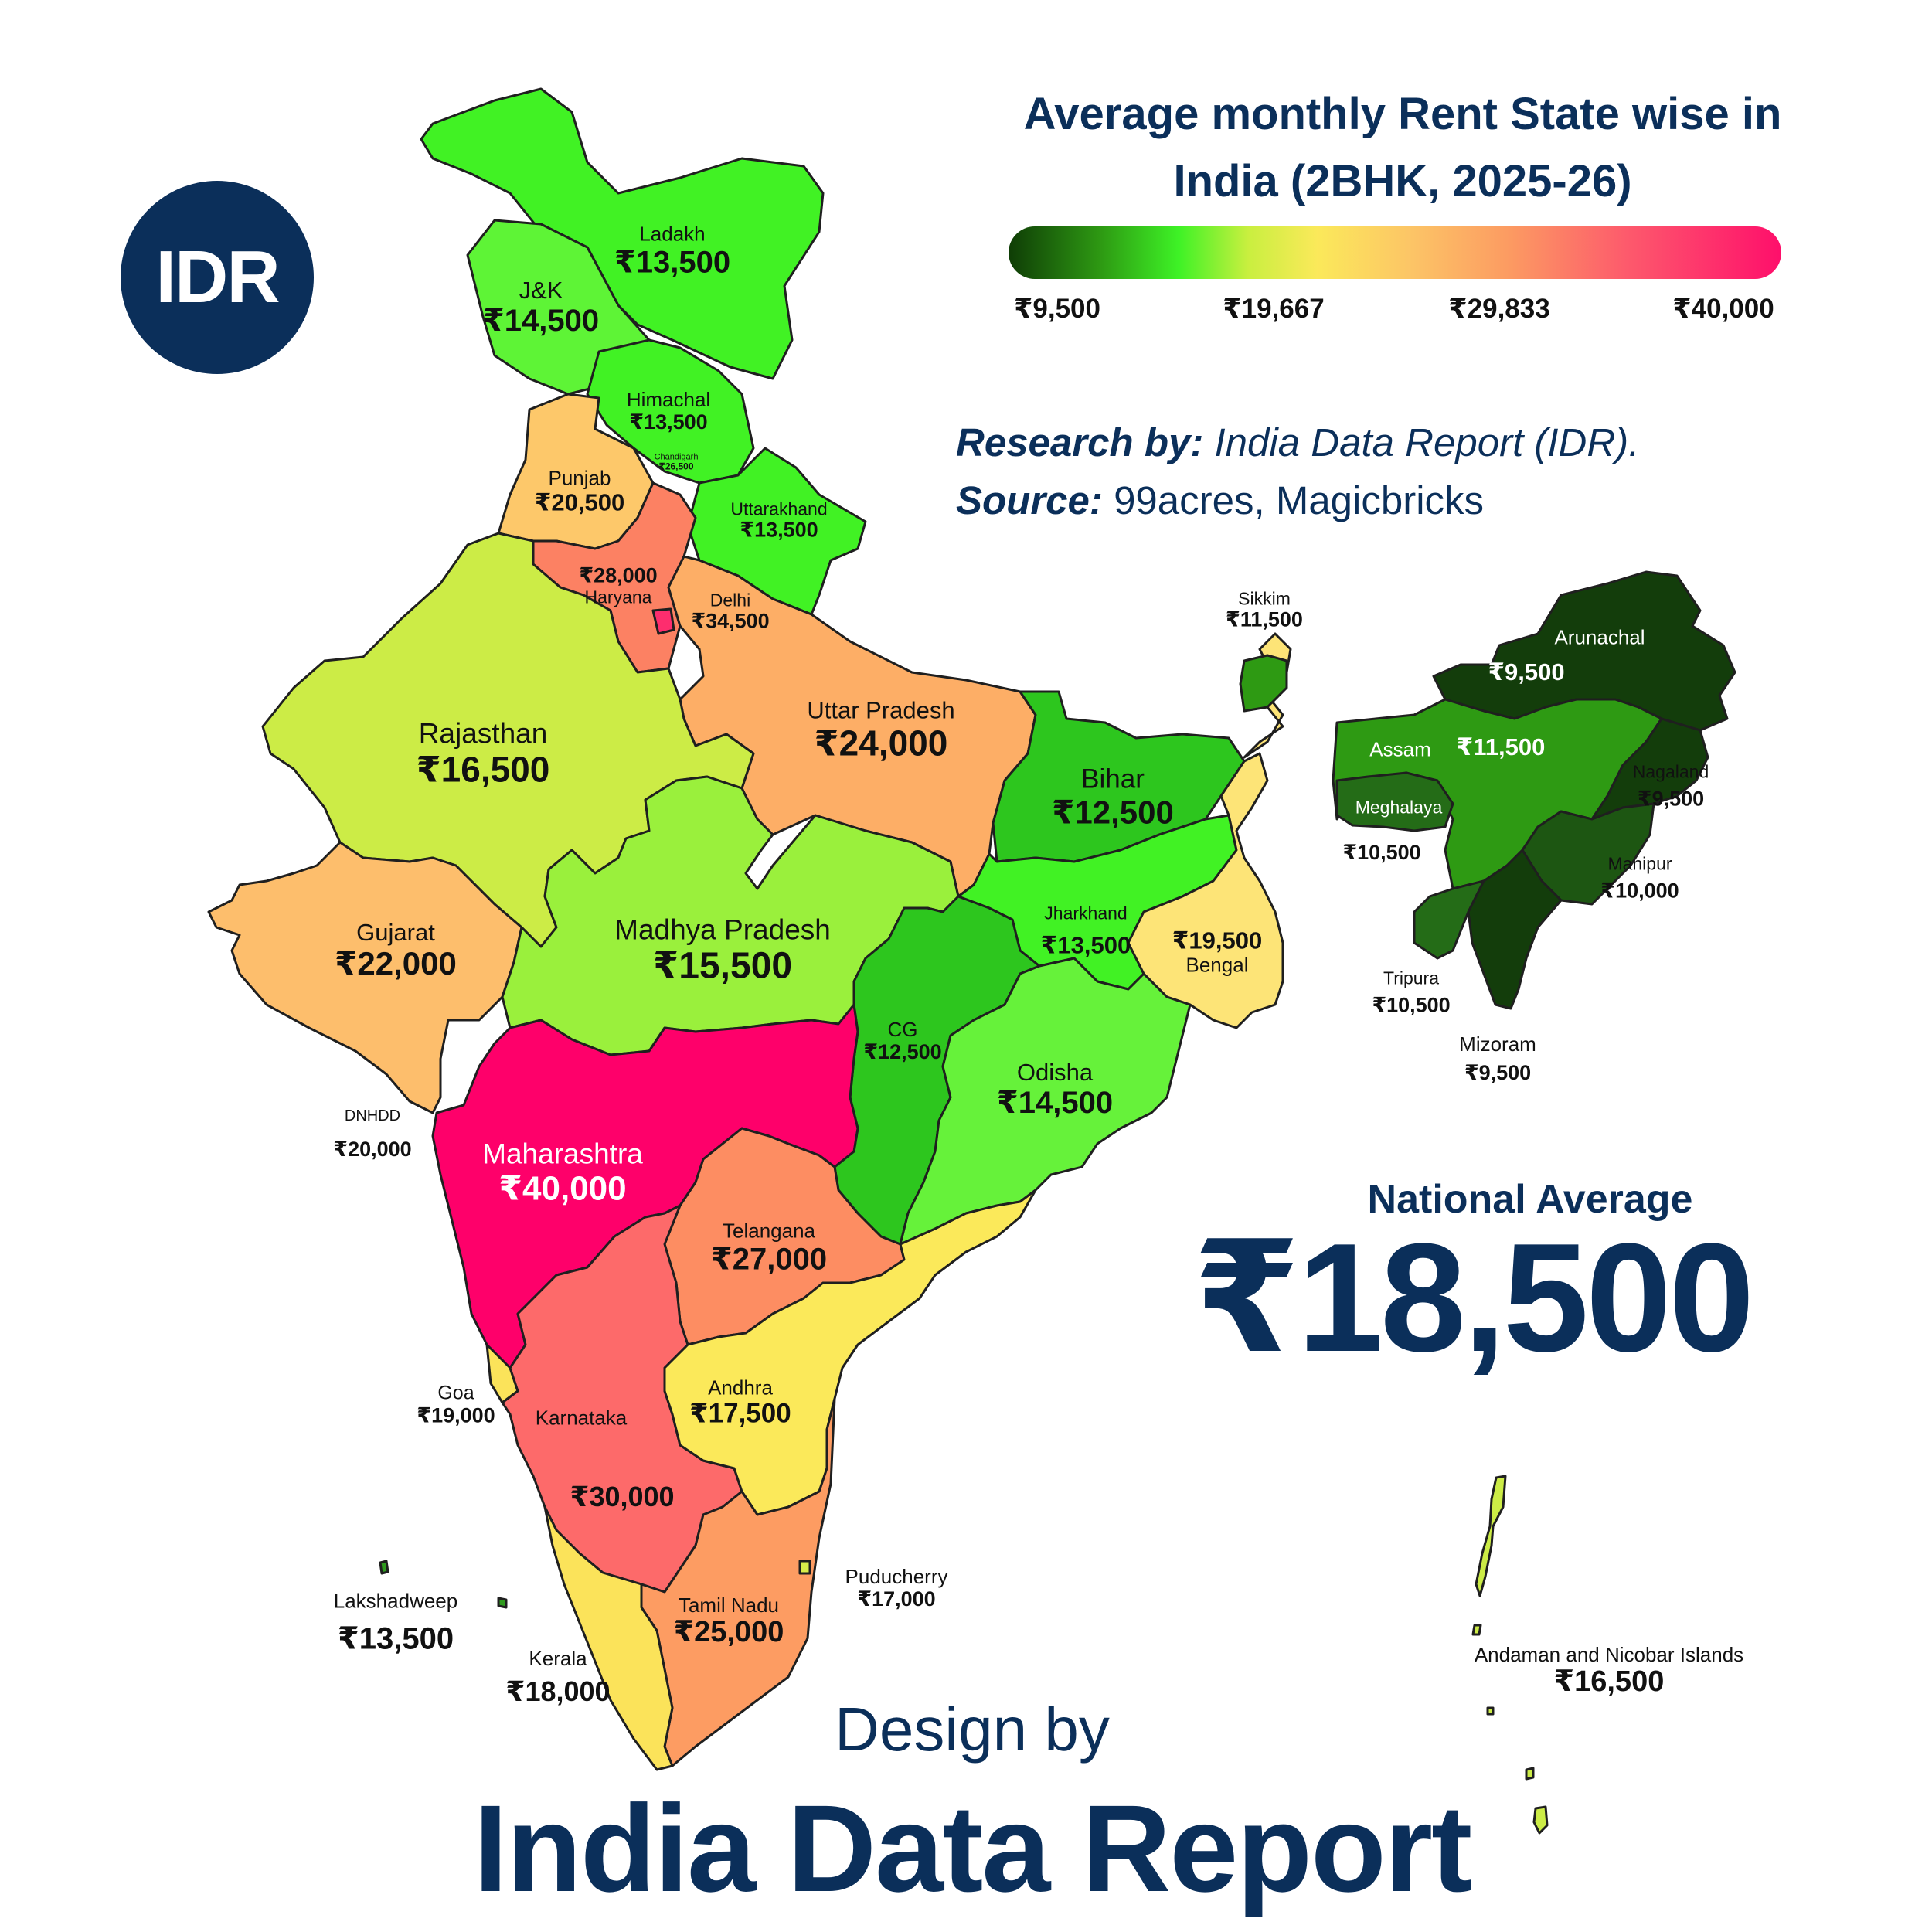  Describe the element at coordinates (1499, 309) in the screenshot. I see `legend-tick-3: ₹29,833` at that location.